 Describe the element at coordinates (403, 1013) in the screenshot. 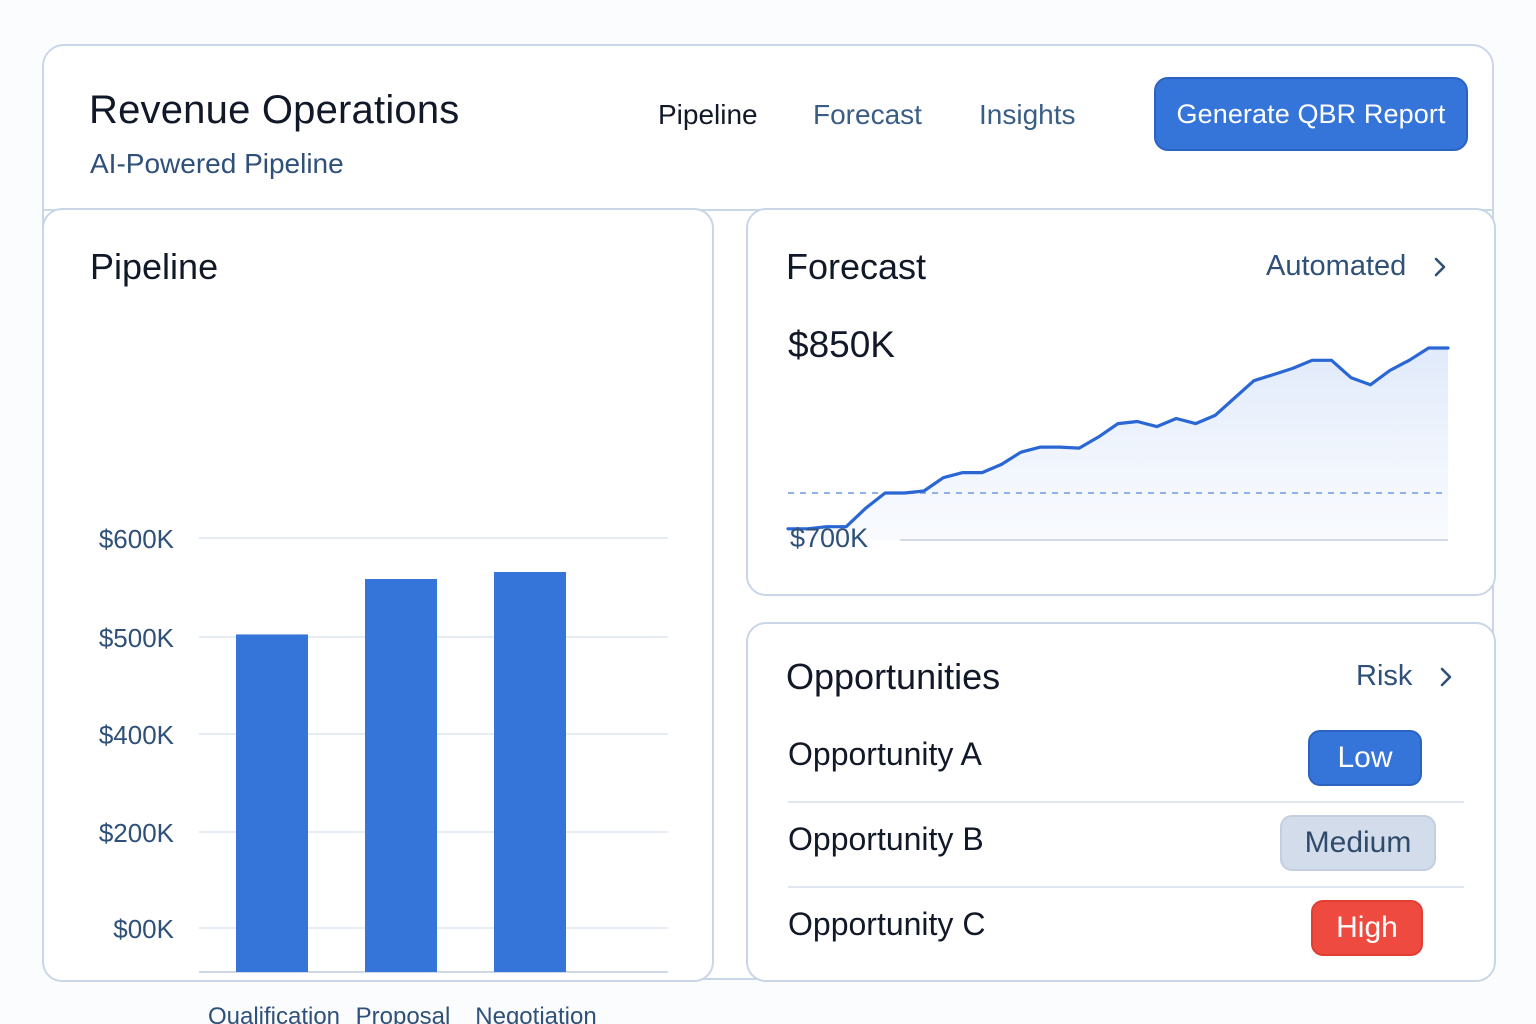

I see `x-tick-label: Proposal` at that location.